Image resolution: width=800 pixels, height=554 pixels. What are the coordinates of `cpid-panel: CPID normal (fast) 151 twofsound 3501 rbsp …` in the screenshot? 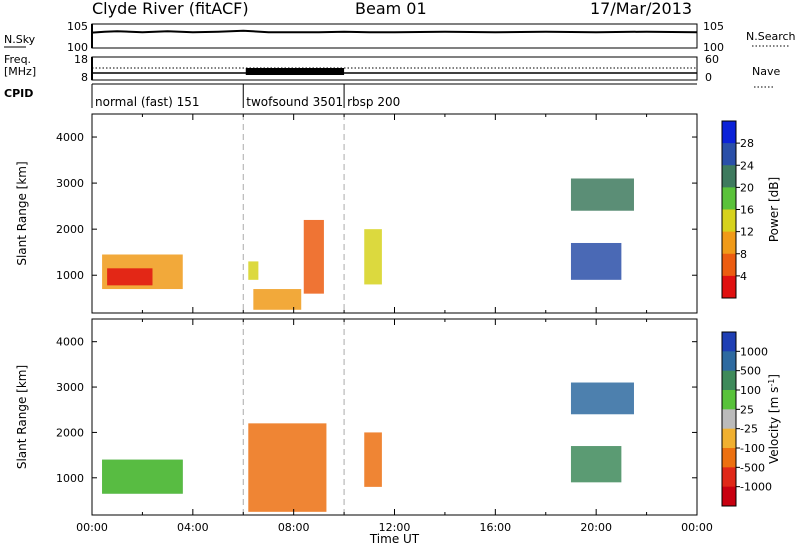 It's located at (350, 96).